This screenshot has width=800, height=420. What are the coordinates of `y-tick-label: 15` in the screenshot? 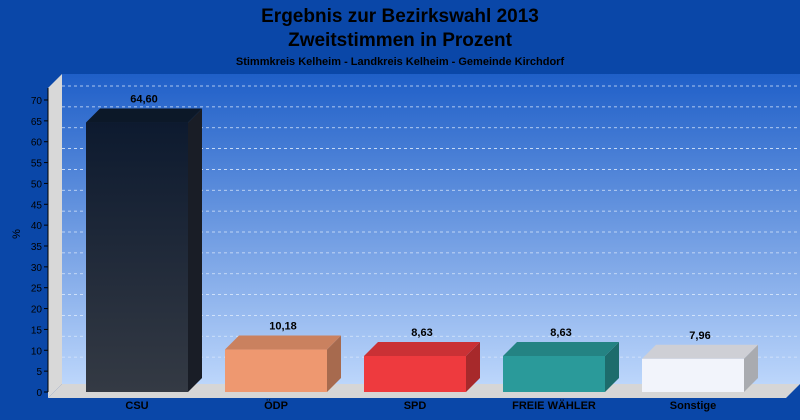 It's located at (37, 330).